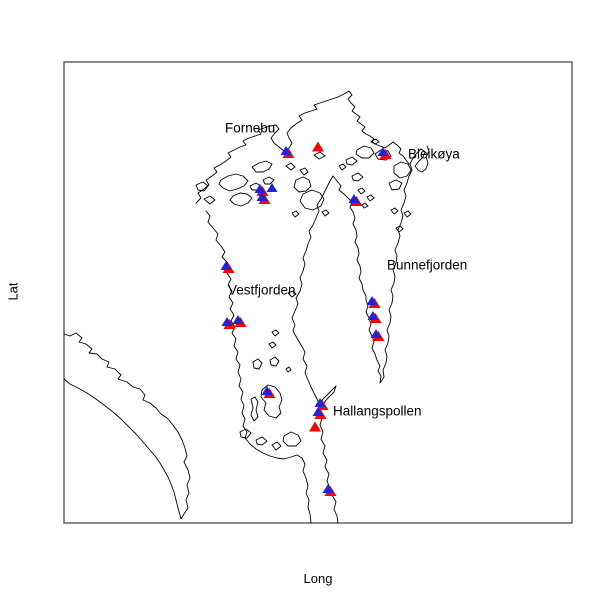  Describe the element at coordinates (250, 128) in the screenshot. I see `place-label: Fornebu` at that location.